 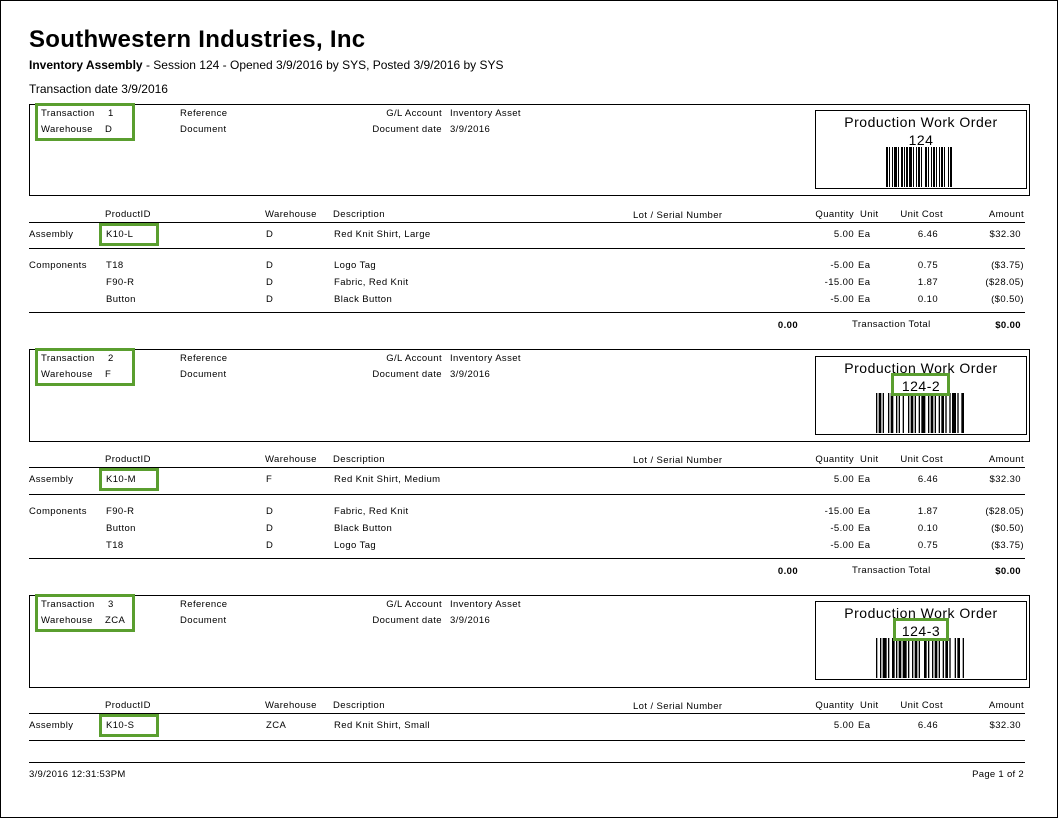 I want to click on component-amount: ($0.50), so click(x=1007, y=528).